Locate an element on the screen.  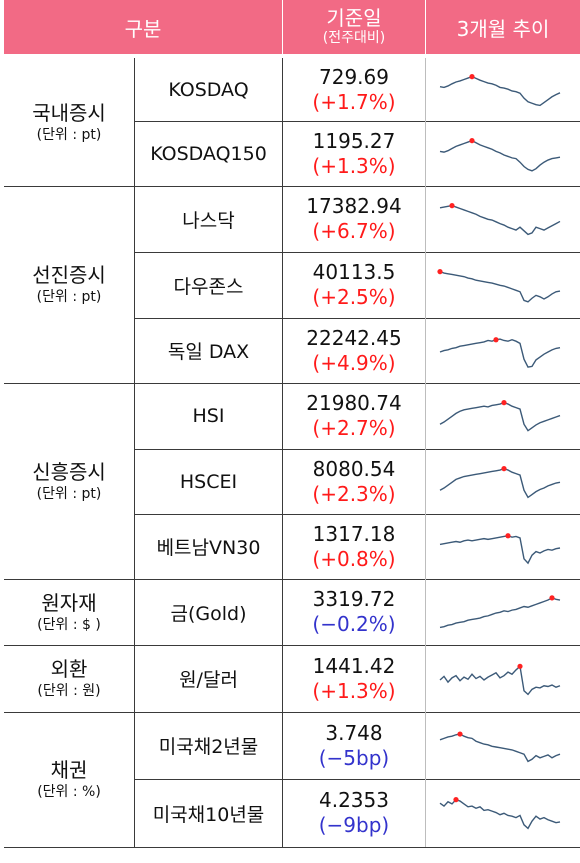
group-name: 선진증시 is located at coordinates (69, 275).